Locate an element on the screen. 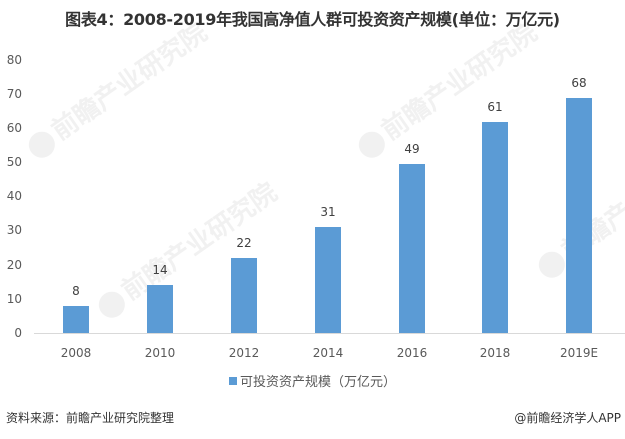  x-tick: 2008 is located at coordinates (76, 353).